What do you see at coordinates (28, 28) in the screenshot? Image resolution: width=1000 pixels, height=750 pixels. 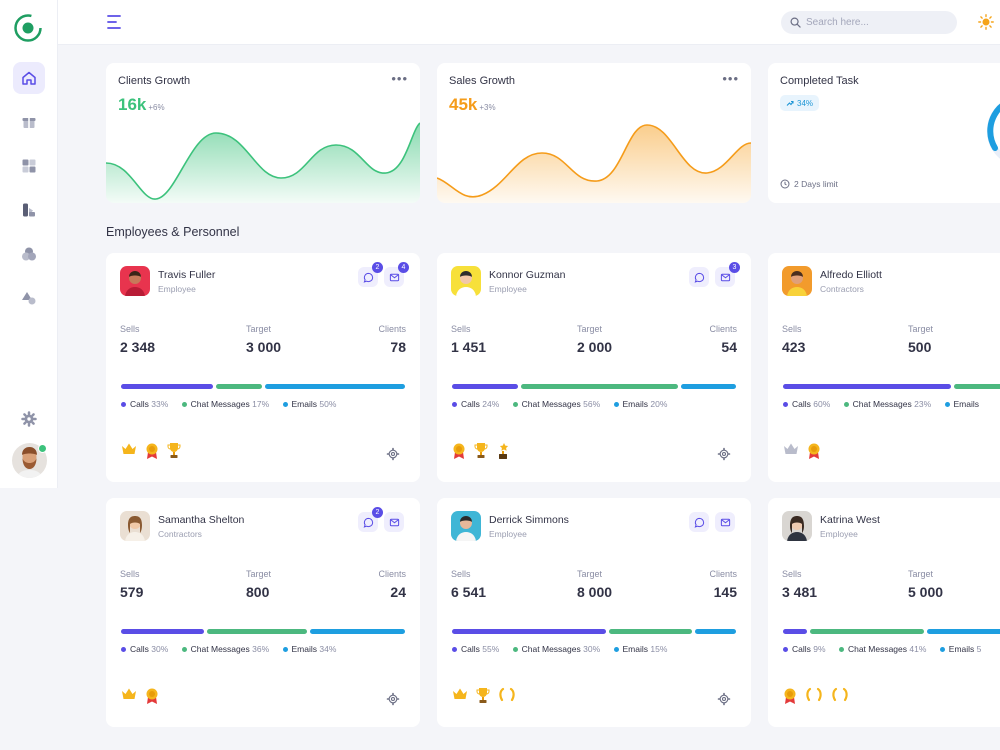 I see `logo-icon` at bounding box center [28, 28].